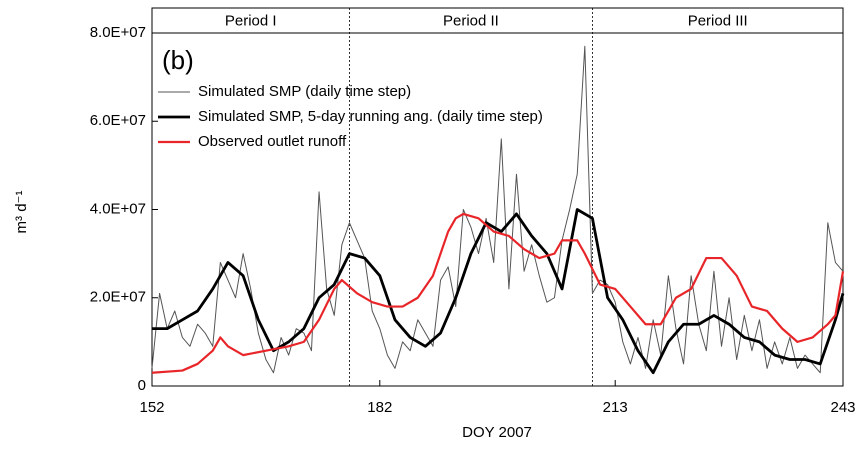  Describe the element at coordinates (615, 407) in the screenshot. I see `x-tick-label: 213` at that location.